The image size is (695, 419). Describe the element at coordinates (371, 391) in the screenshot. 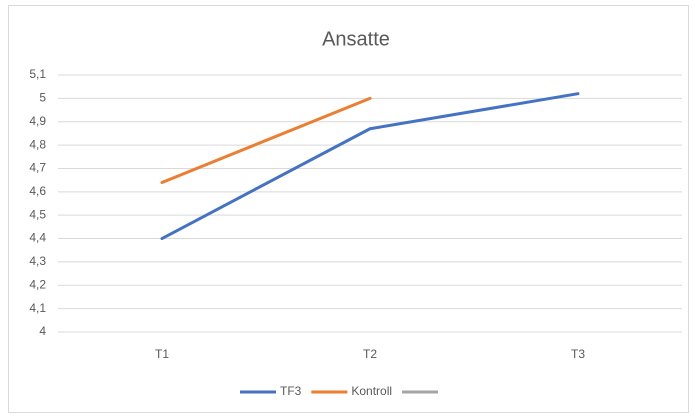

I see `legend-label: Kontroll` at that location.